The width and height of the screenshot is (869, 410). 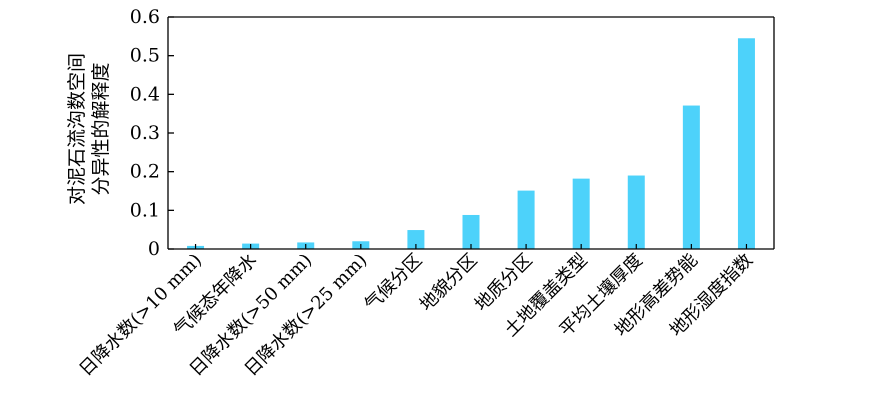 I want to click on y-tick-label-3: 0.2, so click(x=145, y=172).